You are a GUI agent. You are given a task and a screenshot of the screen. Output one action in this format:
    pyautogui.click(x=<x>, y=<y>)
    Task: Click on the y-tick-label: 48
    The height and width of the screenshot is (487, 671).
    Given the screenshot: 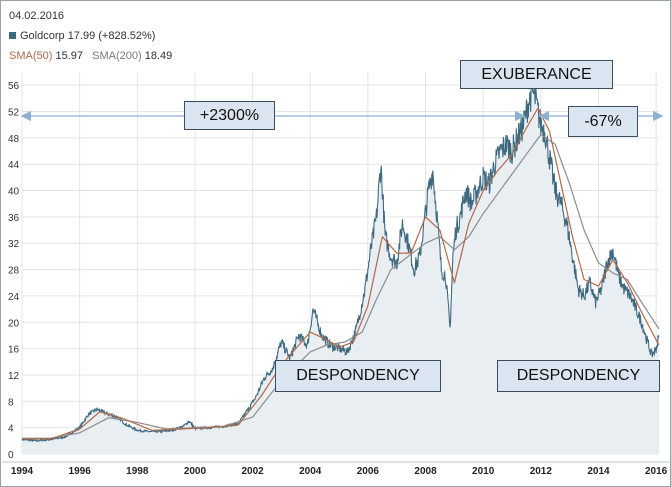 What is the action you would take?
    pyautogui.click(x=14, y=139)
    